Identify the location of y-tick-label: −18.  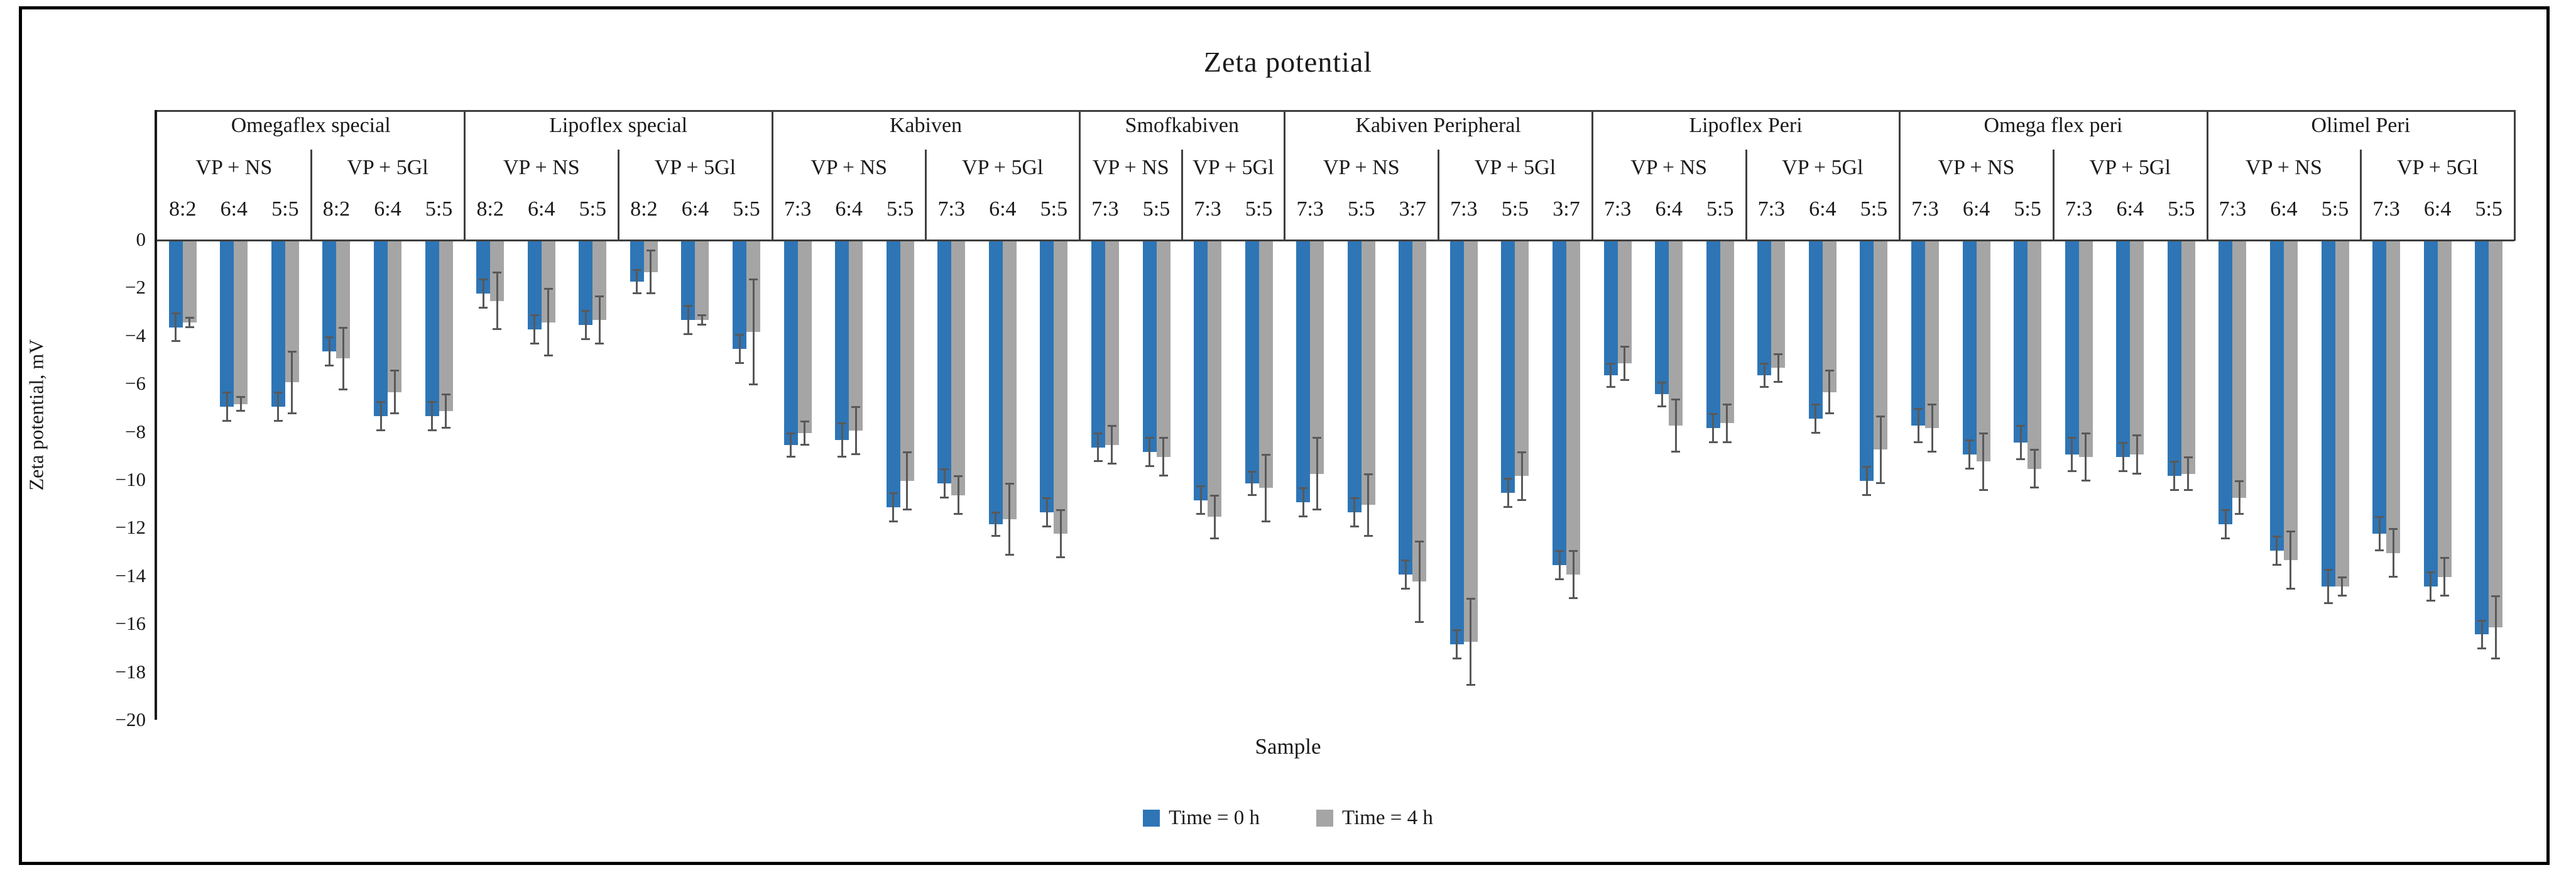
(130, 672).